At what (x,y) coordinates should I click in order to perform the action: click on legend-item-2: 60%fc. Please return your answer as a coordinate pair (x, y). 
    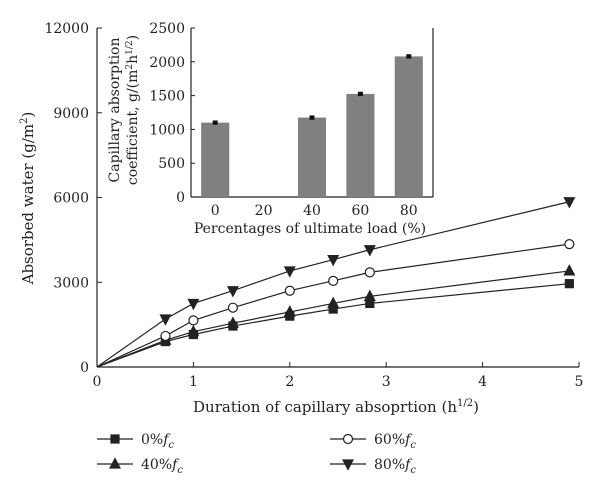
    Looking at the image, I should click on (373, 441).